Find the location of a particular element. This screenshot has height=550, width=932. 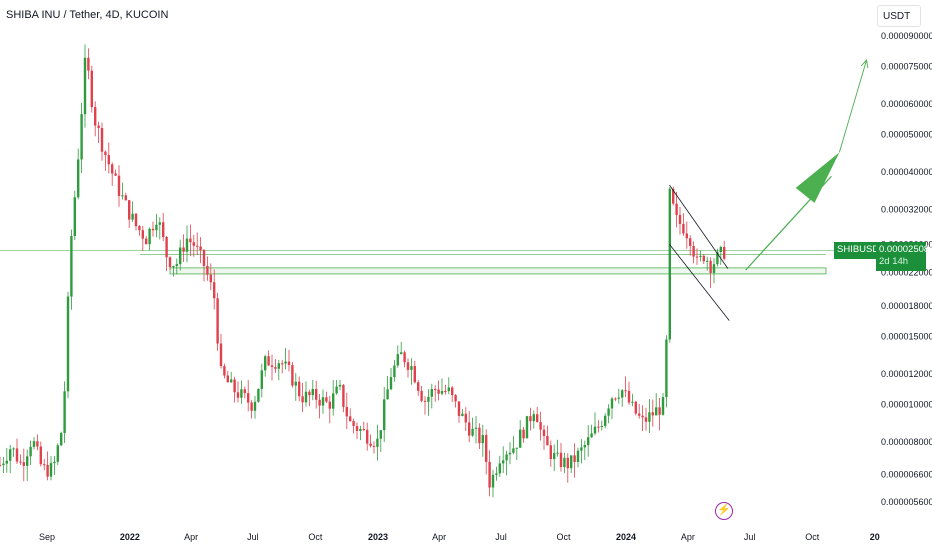

y-tick-label: 0.000018000 is located at coordinates (906, 306).